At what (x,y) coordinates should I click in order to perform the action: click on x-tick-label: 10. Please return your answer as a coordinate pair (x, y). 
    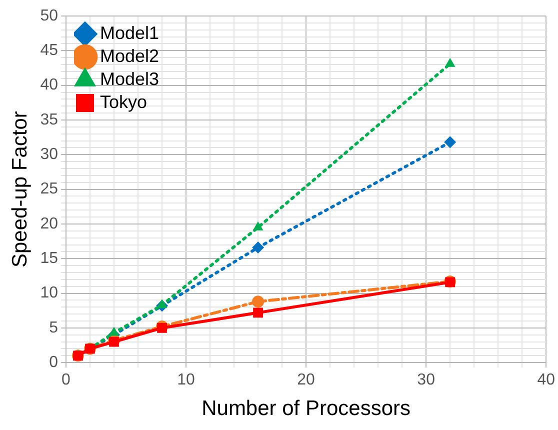
    Looking at the image, I should click on (186, 380).